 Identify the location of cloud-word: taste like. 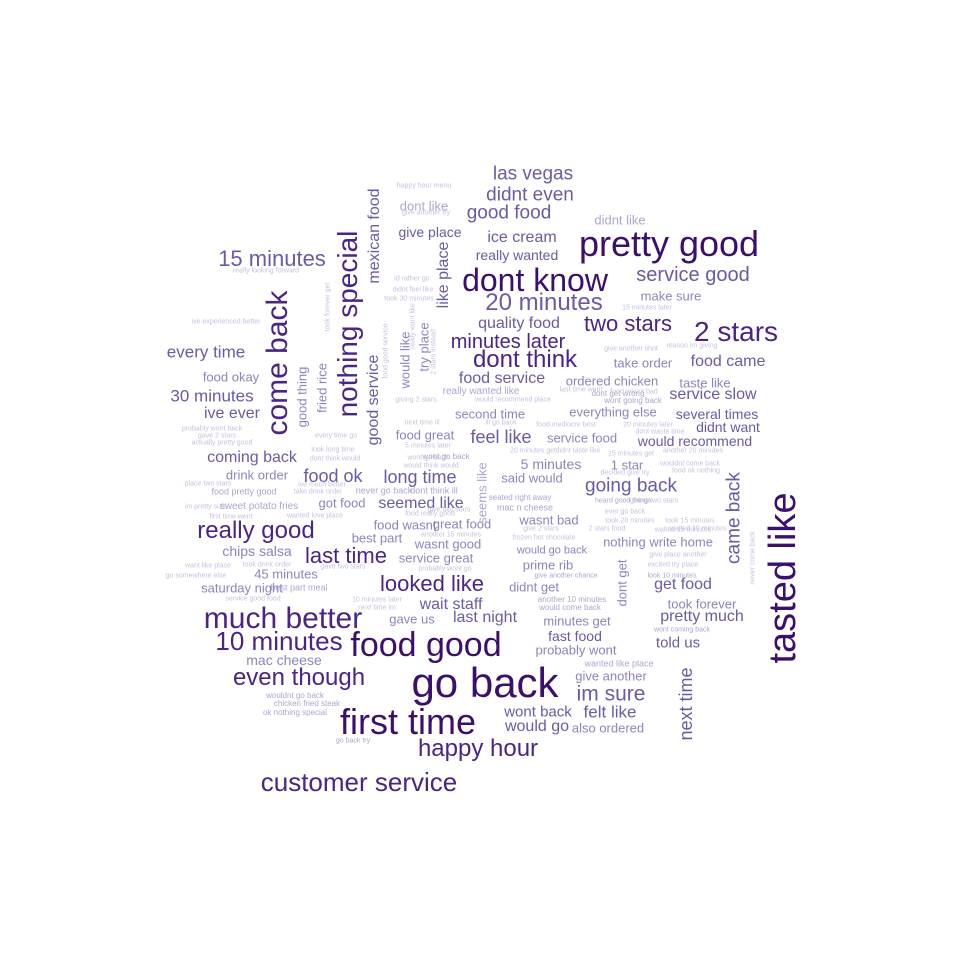
(705, 383).